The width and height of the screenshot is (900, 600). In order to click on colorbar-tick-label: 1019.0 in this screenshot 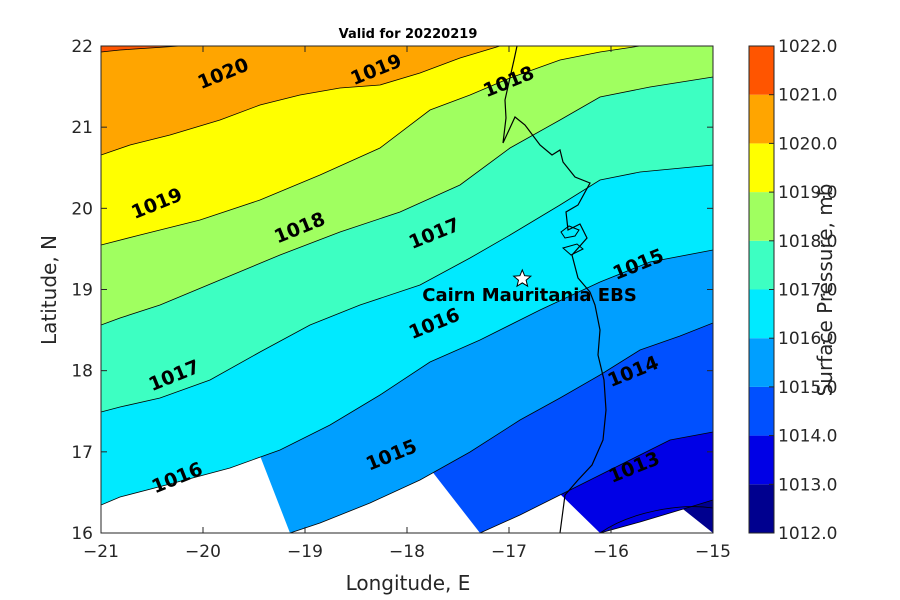, I will do `click(807, 193)`.